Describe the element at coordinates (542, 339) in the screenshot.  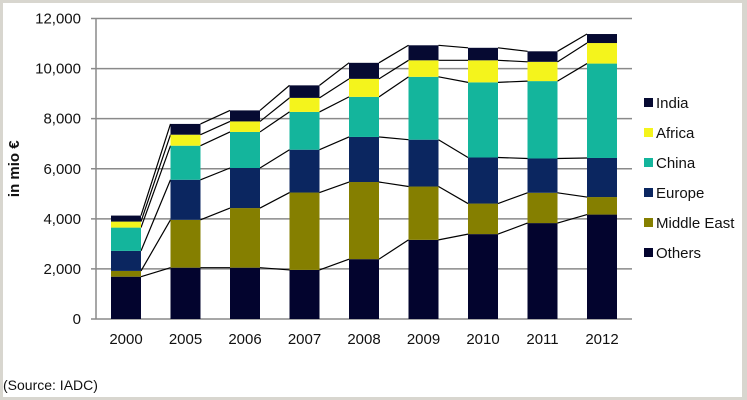
I see `x-tick-label: 2011` at that location.